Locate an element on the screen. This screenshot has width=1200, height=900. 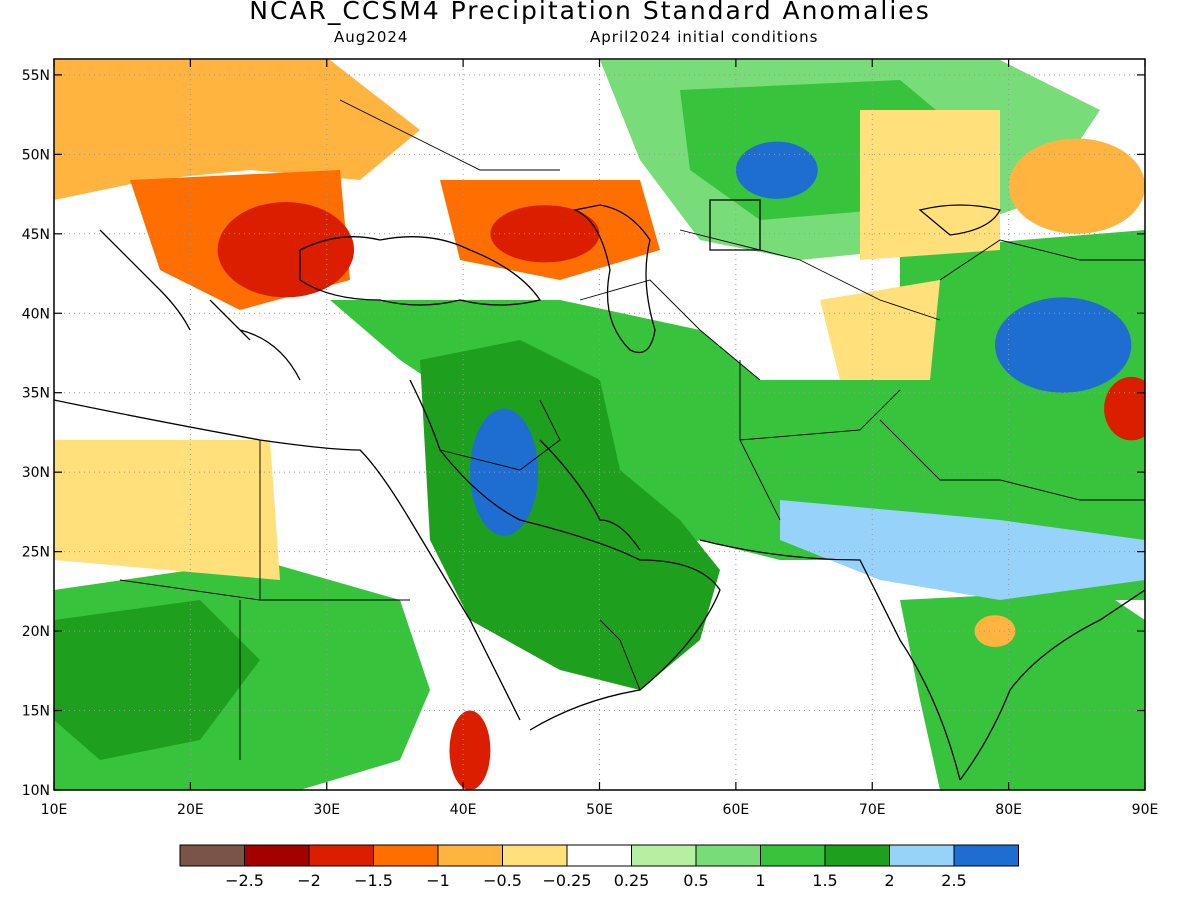
anomaly-region-sahara-north-dry is located at coordinates (149, 504).